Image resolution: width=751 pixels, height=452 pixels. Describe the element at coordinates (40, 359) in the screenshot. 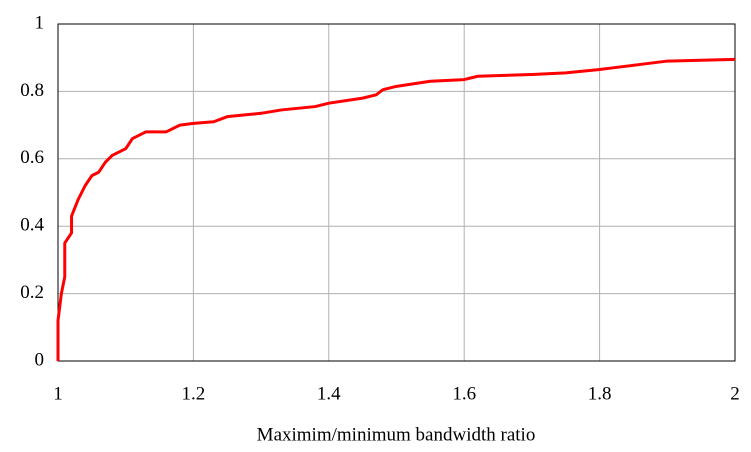

I see `y-tick-label: 0` at that location.